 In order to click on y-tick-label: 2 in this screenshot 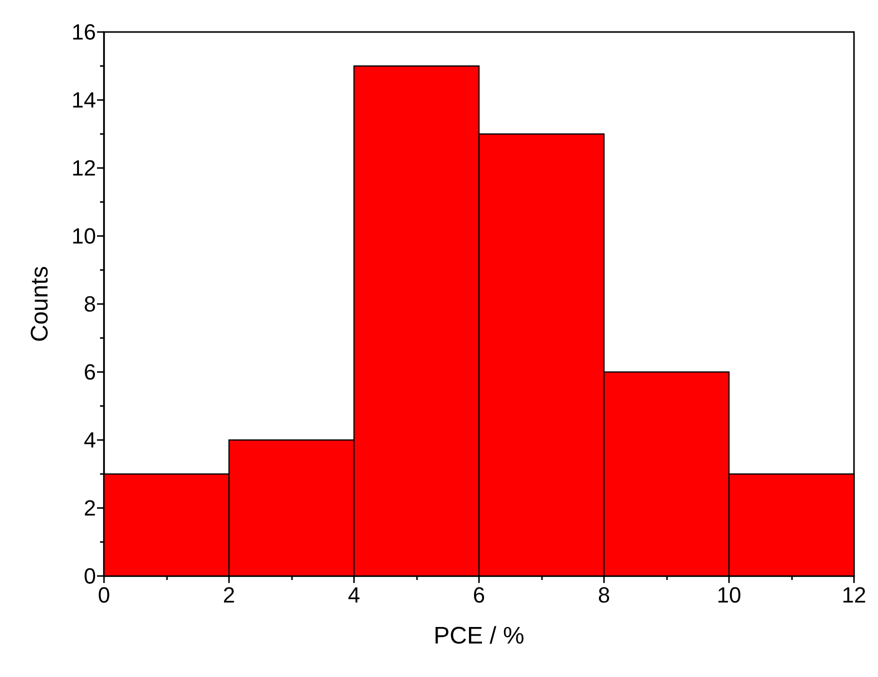, I will do `click(90, 508)`.